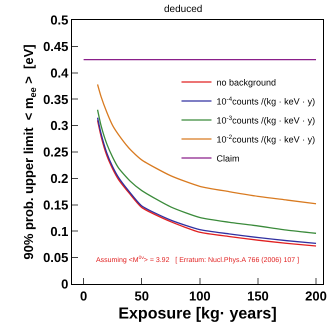 The width and height of the screenshot is (333, 334). What do you see at coordinates (84, 296) in the screenshot?
I see `x-tick-label: 0` at bounding box center [84, 296].